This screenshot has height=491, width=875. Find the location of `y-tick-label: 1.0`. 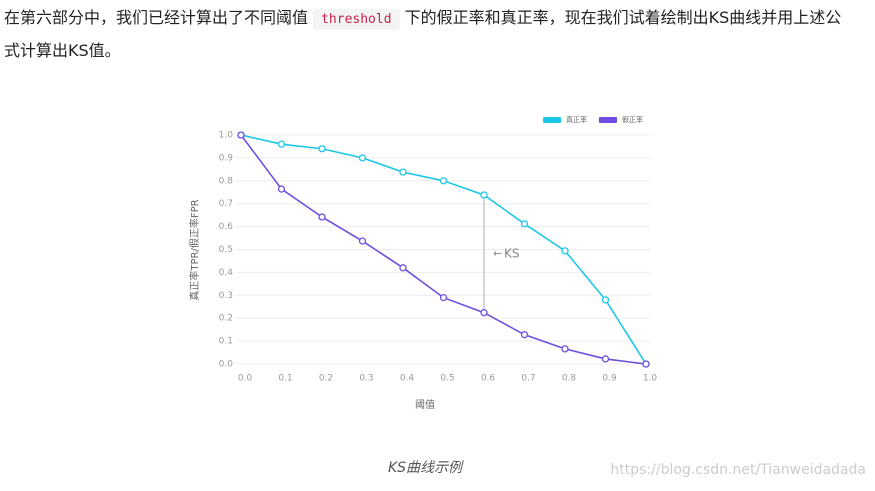

y-tick-label: 1.0 is located at coordinates (226, 136).